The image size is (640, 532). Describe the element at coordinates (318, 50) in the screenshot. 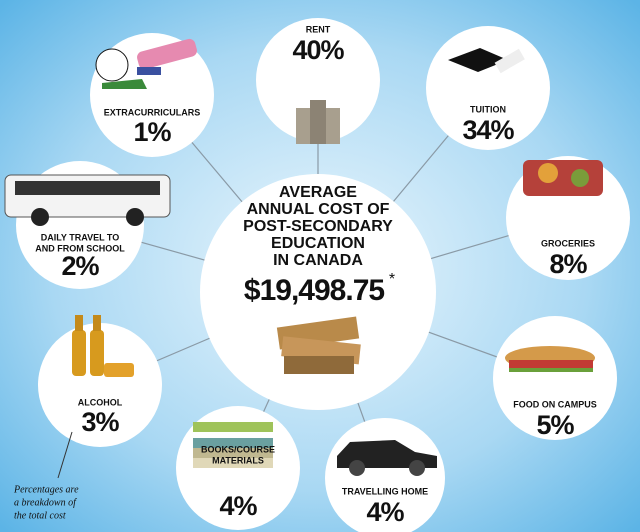

I see `node-value: 40%` at that location.